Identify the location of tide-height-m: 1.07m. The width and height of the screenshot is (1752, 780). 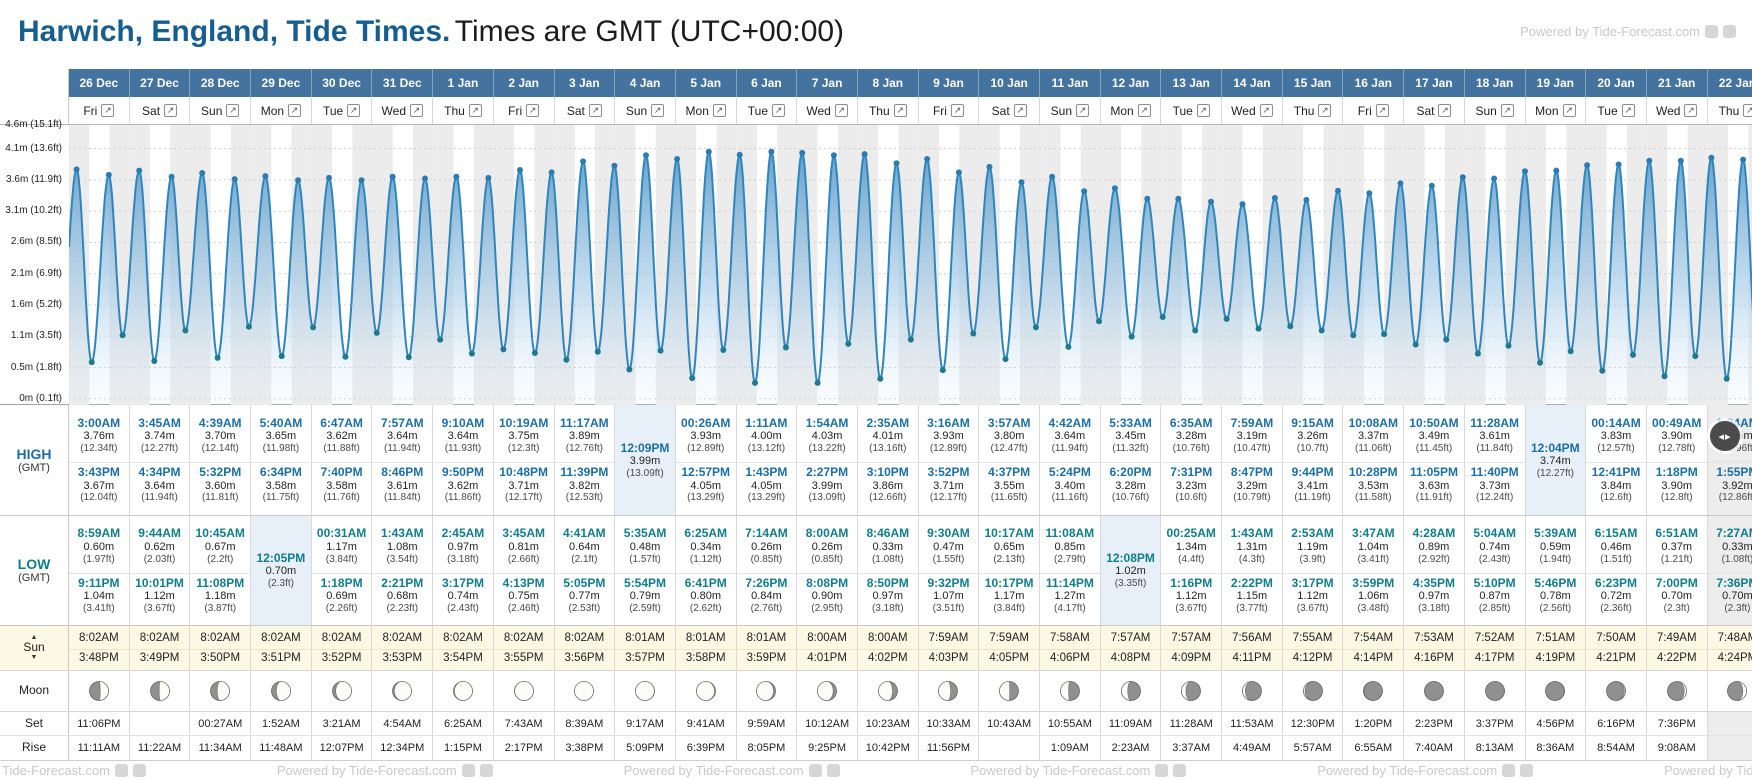
(948, 595).